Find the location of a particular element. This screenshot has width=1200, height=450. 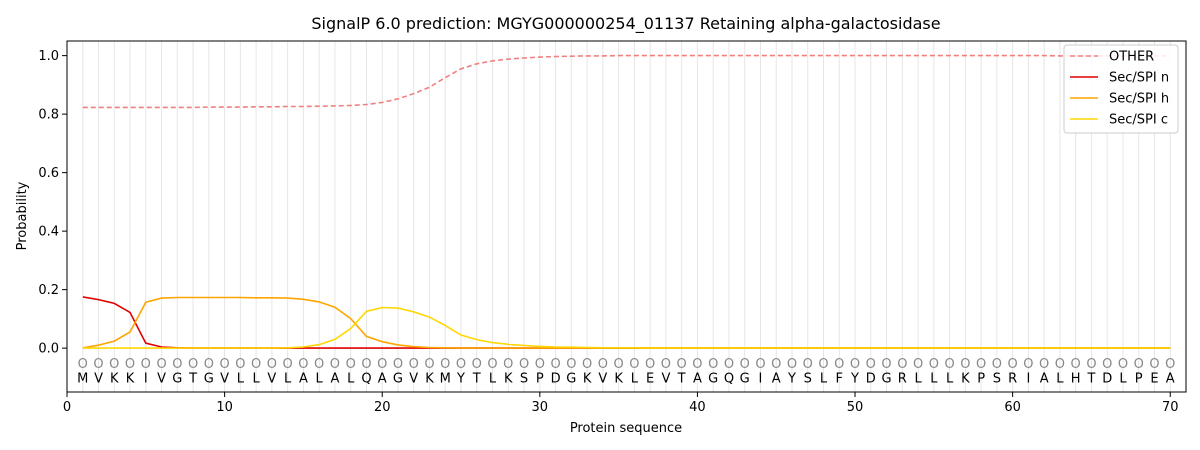

y-tick-label: 0.2 is located at coordinates (48, 290).